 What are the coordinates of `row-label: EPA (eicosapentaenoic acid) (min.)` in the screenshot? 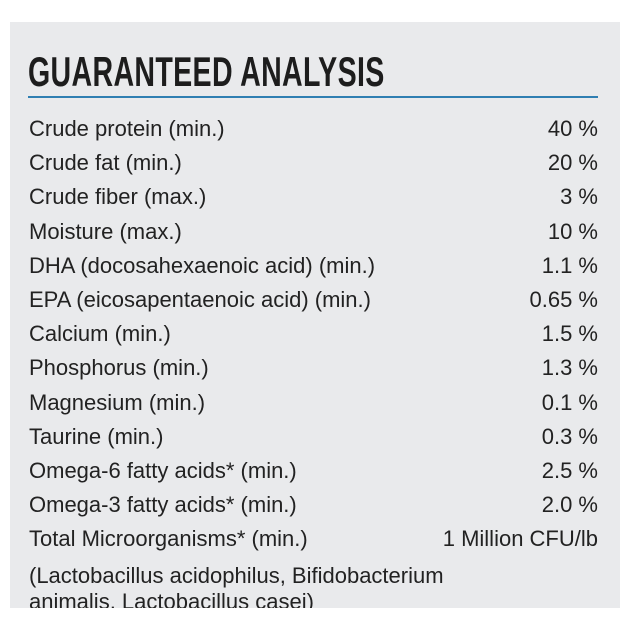 It's located at (200, 299).